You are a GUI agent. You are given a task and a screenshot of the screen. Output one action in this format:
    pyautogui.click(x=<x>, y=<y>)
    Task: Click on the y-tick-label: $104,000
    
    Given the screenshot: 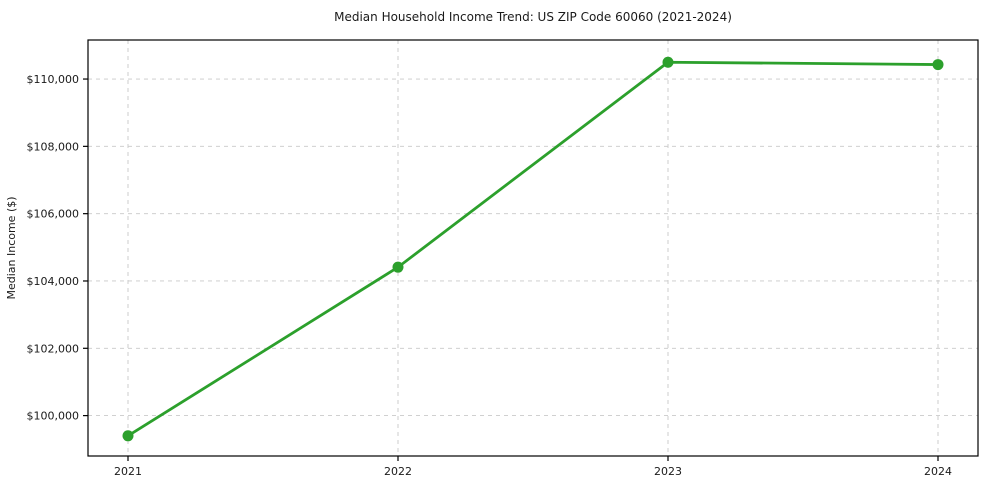 What is the action you would take?
    pyautogui.click(x=53, y=281)
    